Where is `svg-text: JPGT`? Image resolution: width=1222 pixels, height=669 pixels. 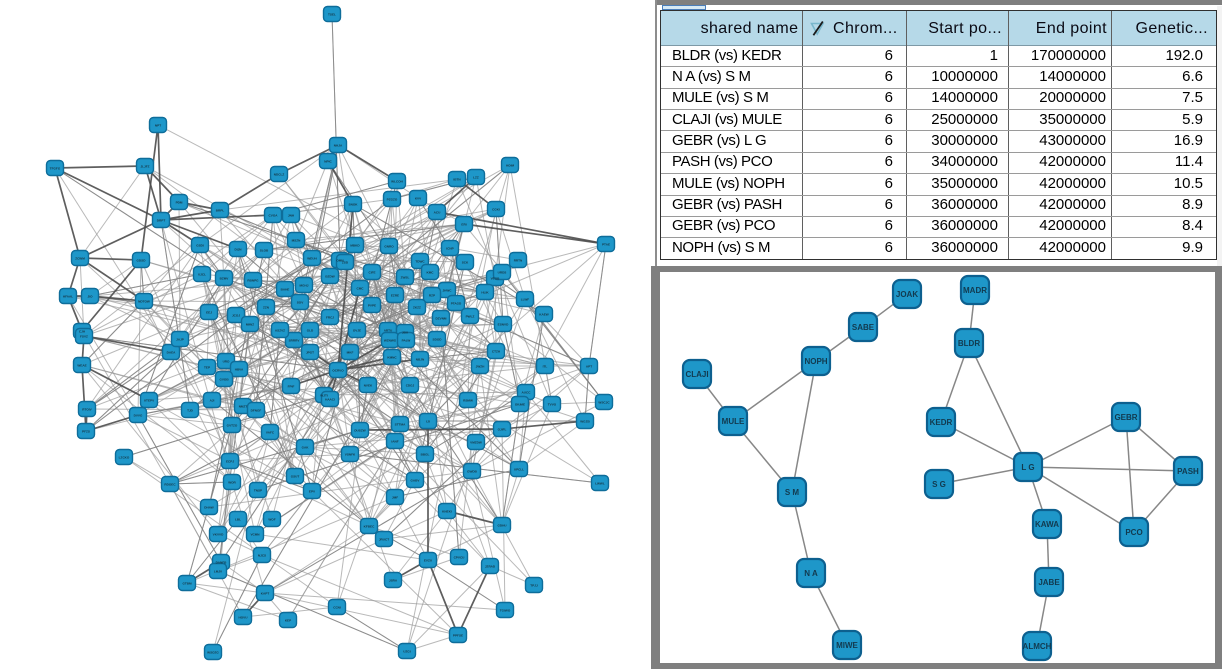
svg-text: JPGT is located at coordinates (310, 353).